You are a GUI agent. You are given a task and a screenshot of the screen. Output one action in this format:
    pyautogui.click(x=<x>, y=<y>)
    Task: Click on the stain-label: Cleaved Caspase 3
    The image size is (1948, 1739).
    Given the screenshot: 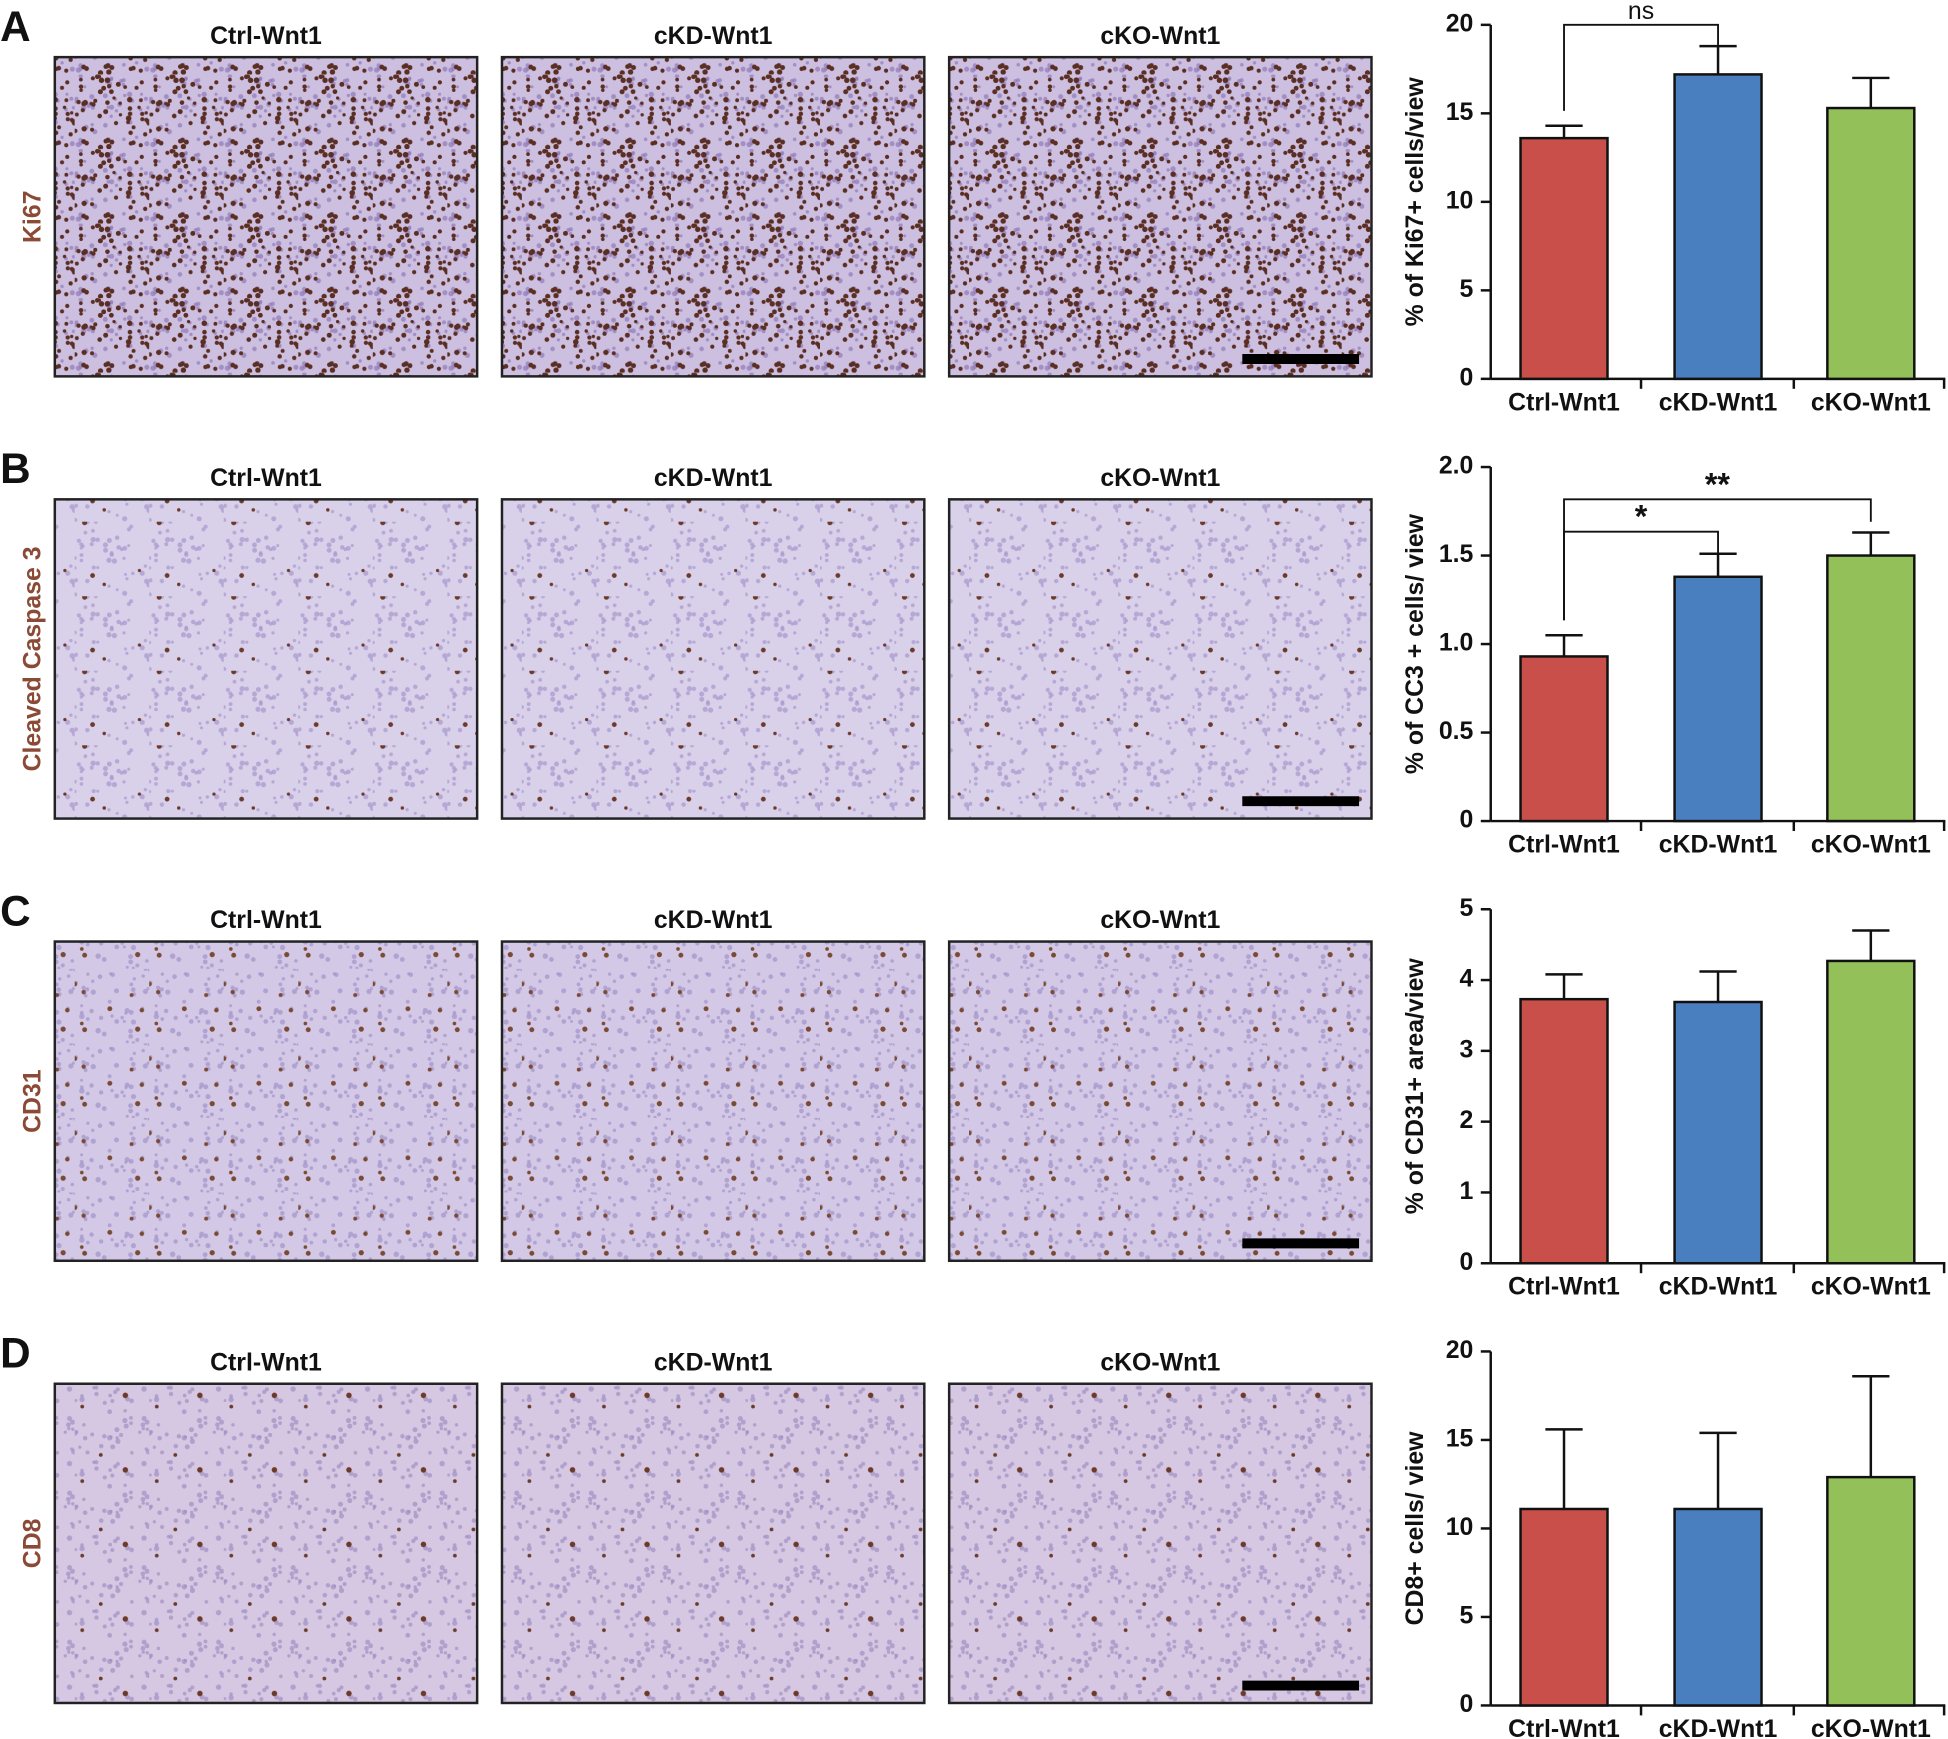 What is the action you would take?
    pyautogui.click(x=32, y=658)
    